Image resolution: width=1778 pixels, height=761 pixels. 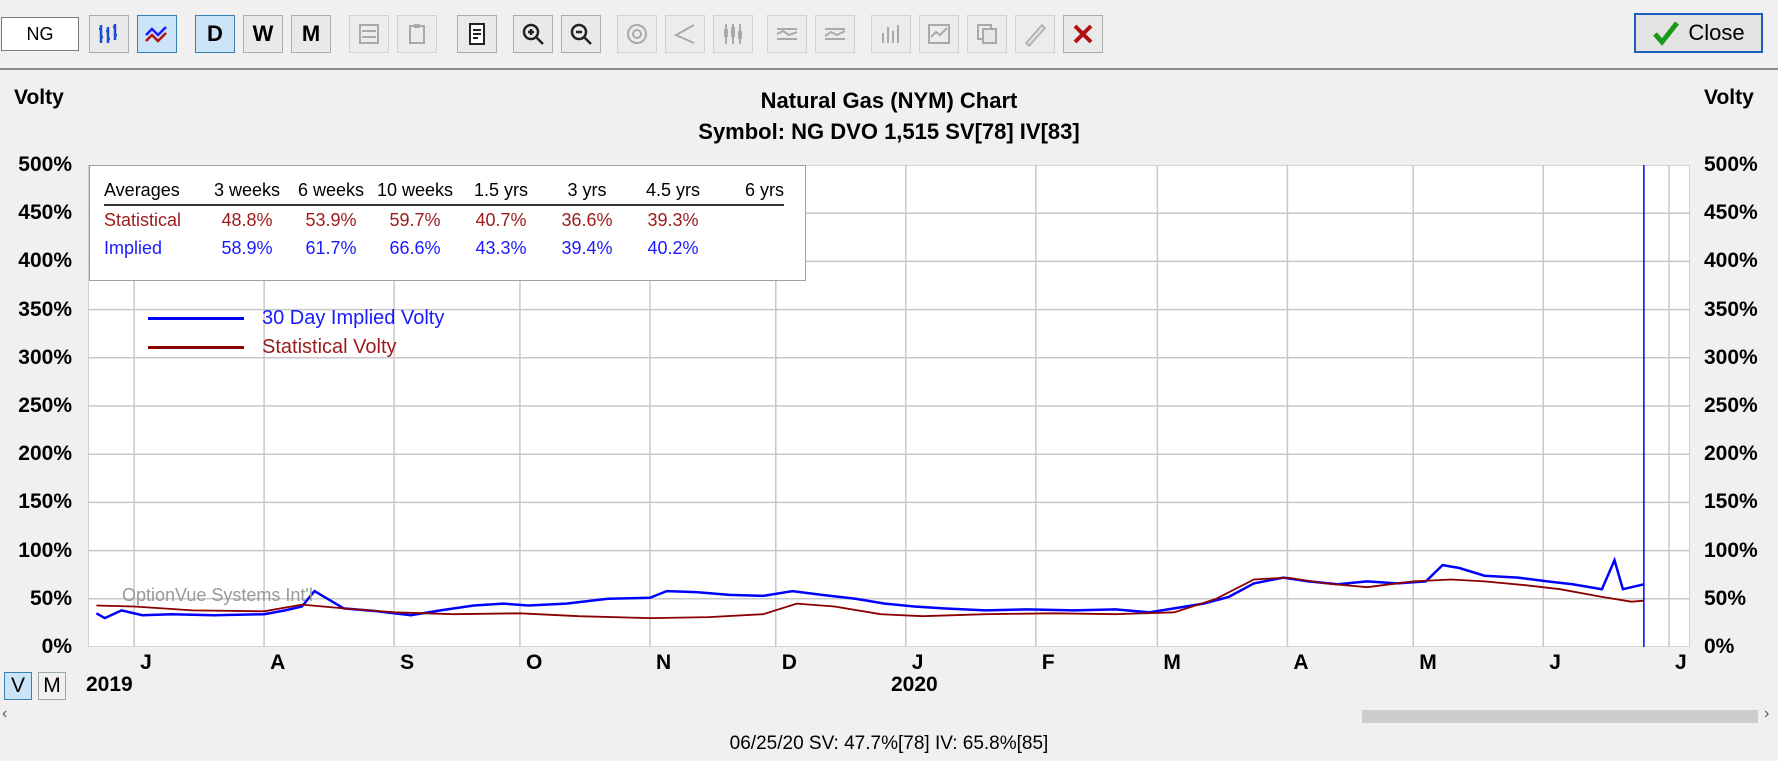 I want to click on avg-cell: 53.9%, so click(x=331, y=219).